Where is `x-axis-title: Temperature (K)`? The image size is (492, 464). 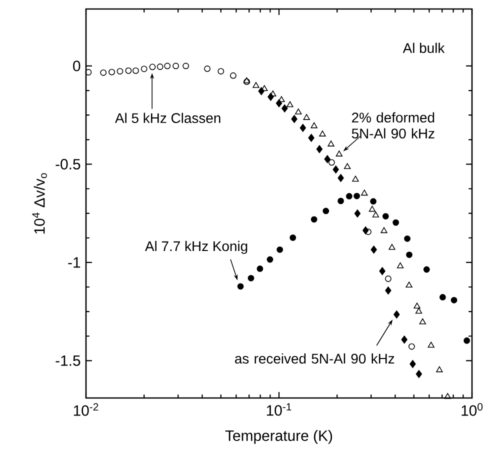
x-axis-title: Temperature (K) is located at coordinates (278, 437).